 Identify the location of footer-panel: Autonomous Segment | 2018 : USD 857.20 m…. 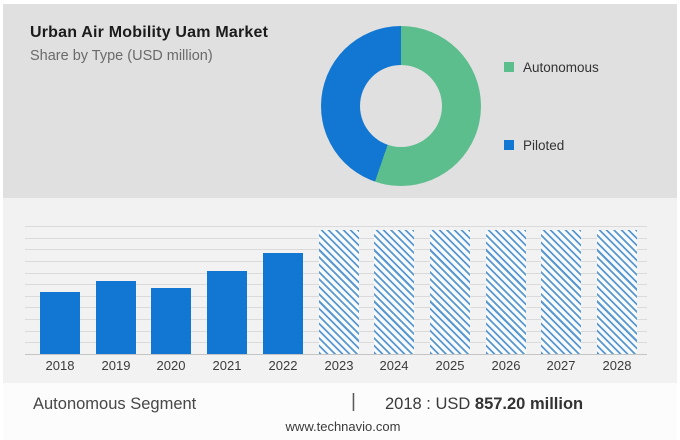
(340, 411).